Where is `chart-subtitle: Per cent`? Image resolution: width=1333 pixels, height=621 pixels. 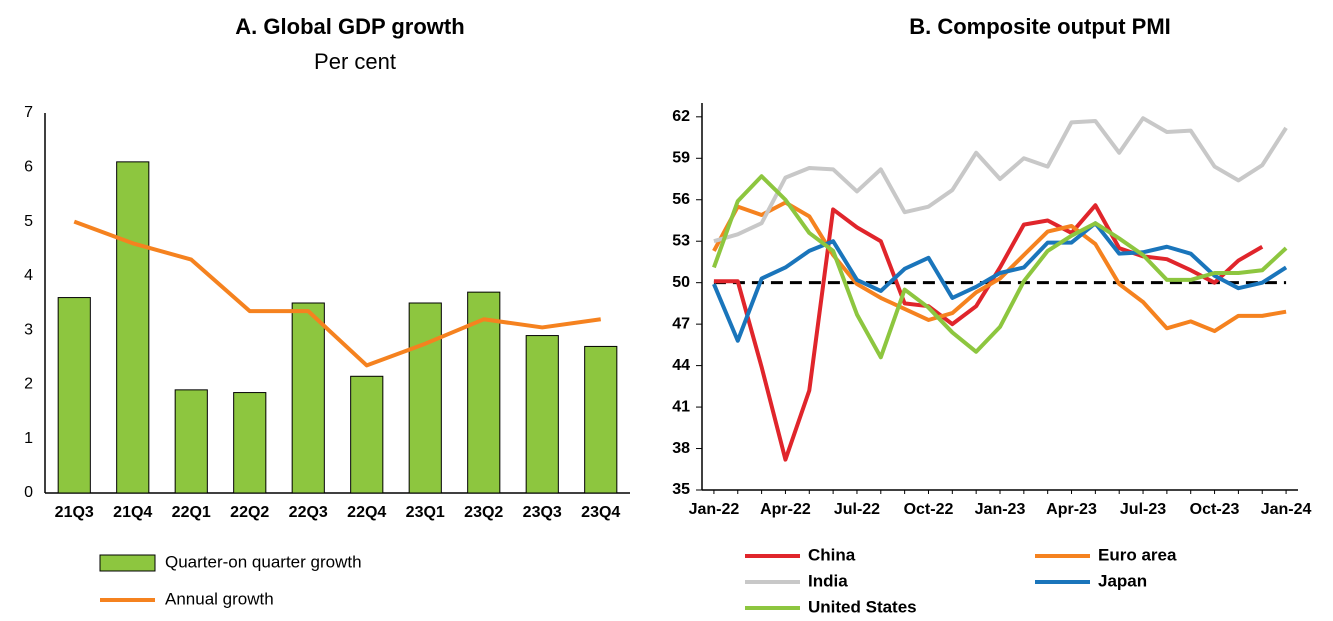
chart-subtitle: Per cent is located at coordinates (355, 61).